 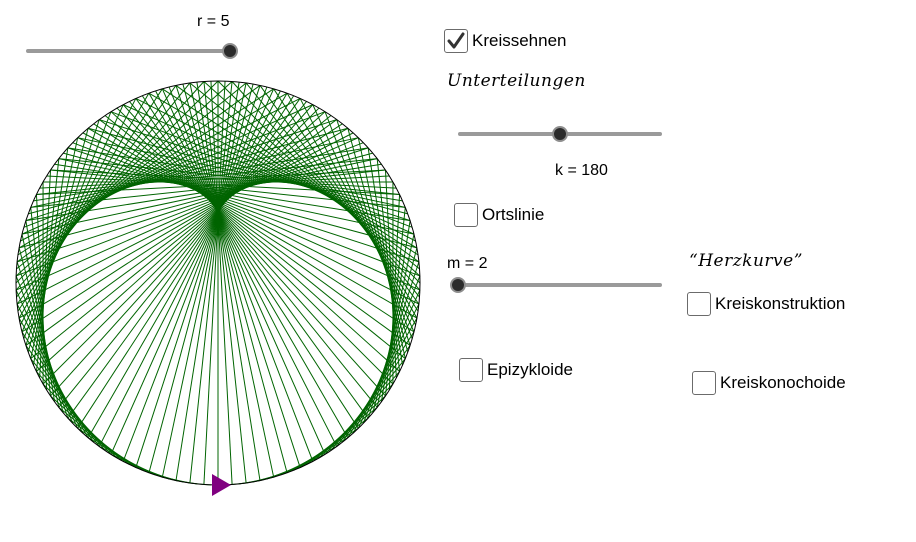 What do you see at coordinates (471, 370) in the screenshot?
I see `epizykloide-checkbox` at bounding box center [471, 370].